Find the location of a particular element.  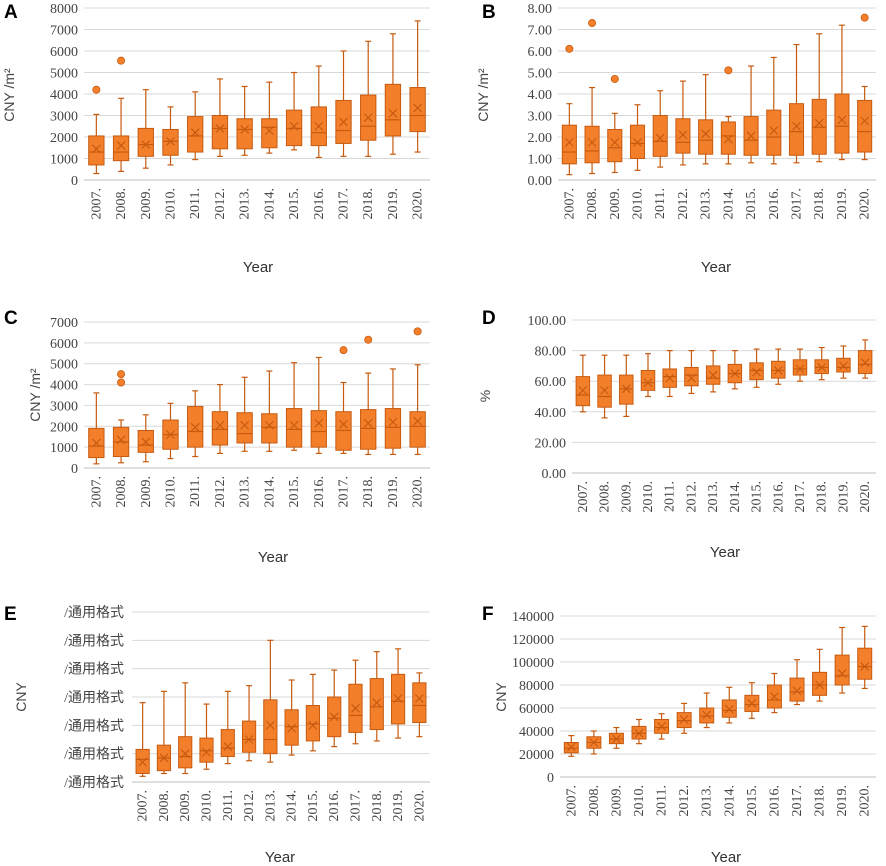

box-plot-2009 is located at coordinates (145, 129).